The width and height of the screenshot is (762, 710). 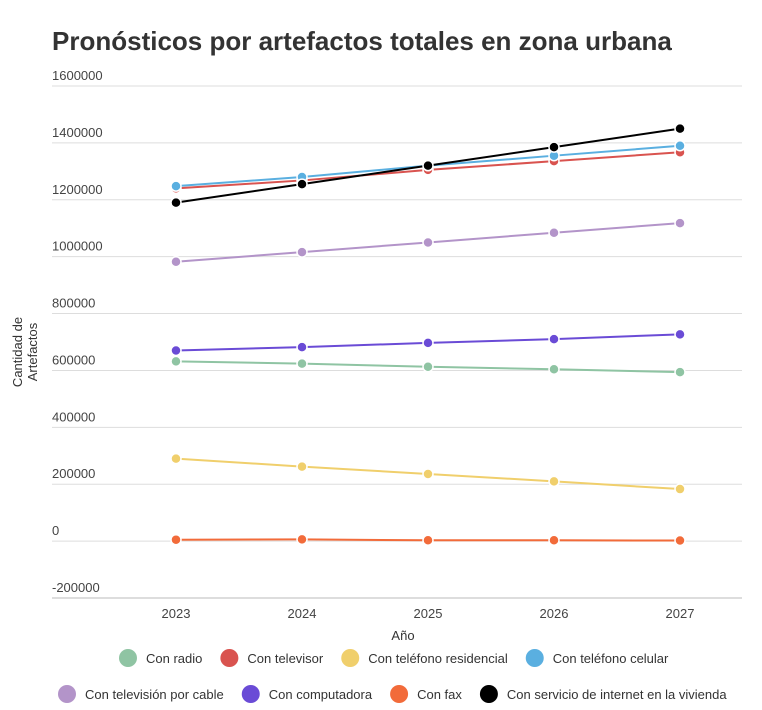 I want to click on legend-label: Con televisor, so click(x=285, y=658).